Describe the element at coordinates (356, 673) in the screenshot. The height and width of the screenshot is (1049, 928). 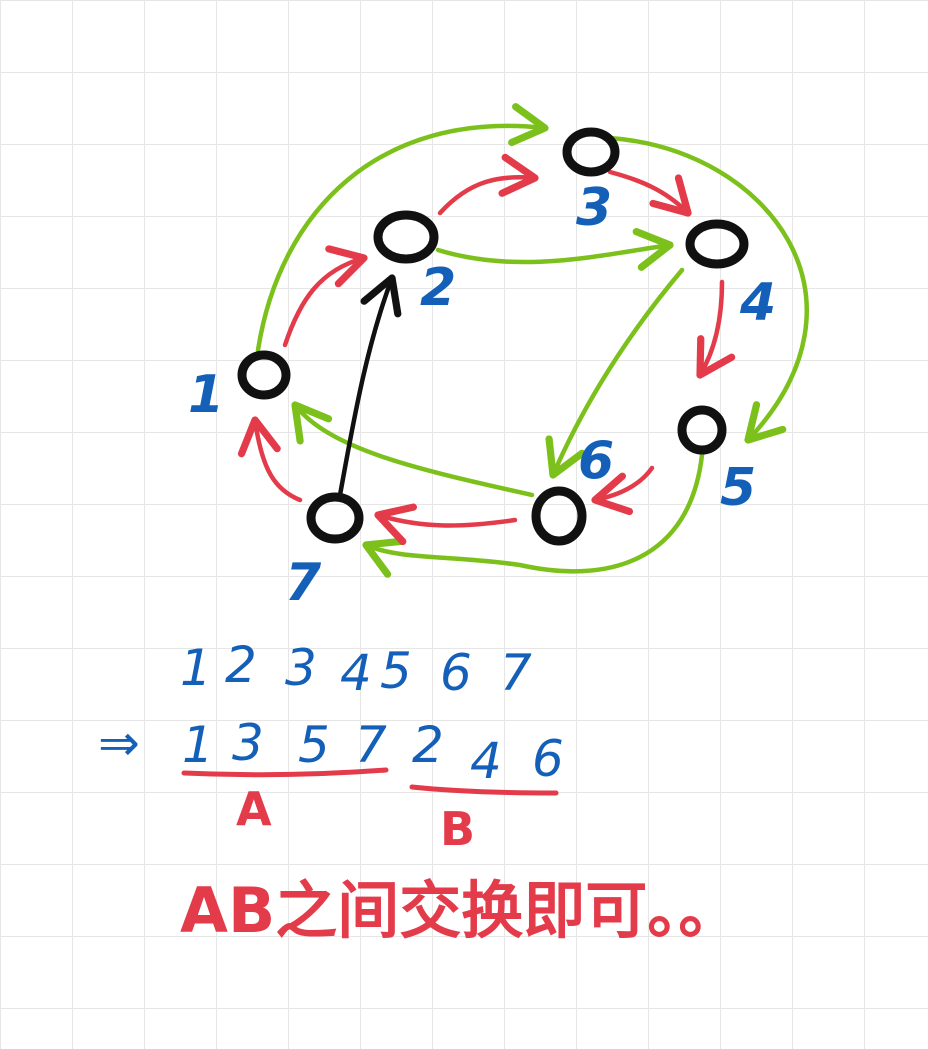
I see `sequence-item: 4` at that location.